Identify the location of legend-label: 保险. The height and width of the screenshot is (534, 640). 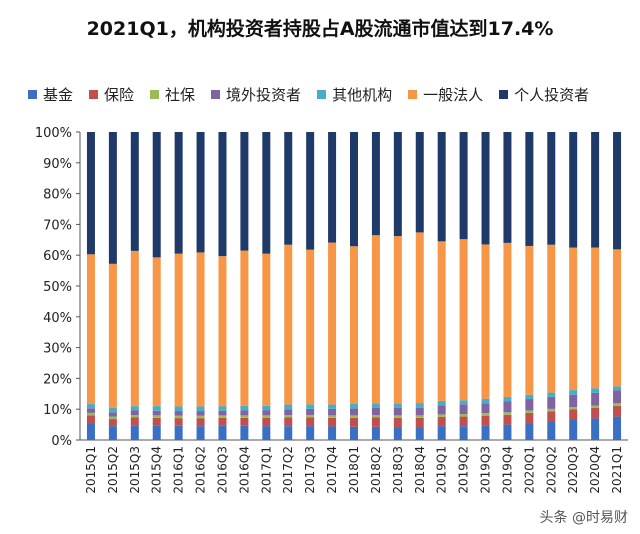
(119, 95).